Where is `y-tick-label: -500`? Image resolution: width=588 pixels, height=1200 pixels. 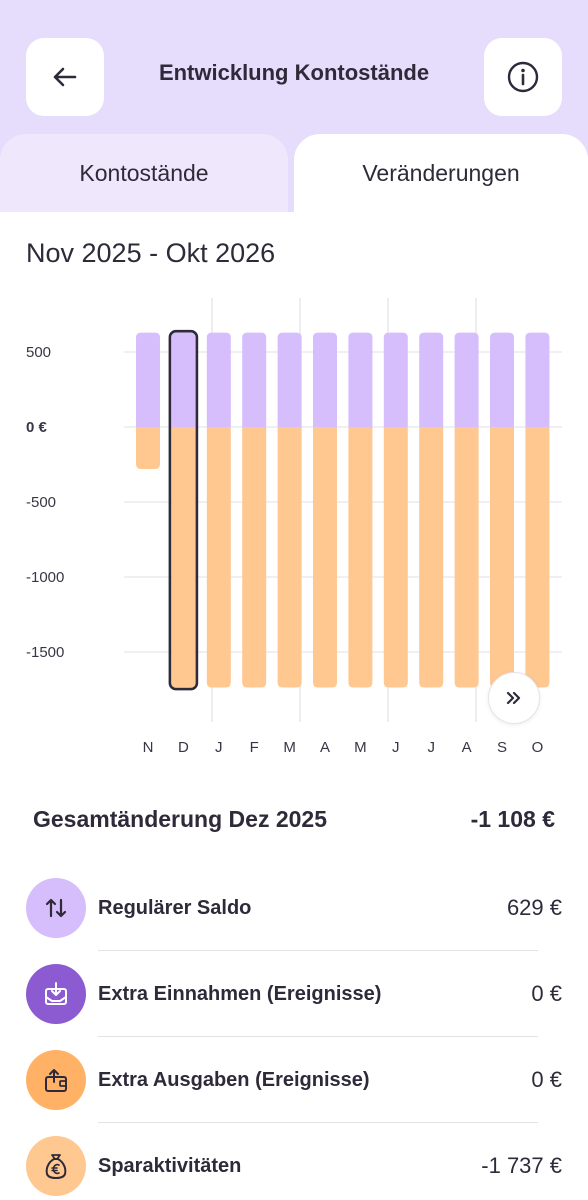 y-tick-label: -500 is located at coordinates (41, 502).